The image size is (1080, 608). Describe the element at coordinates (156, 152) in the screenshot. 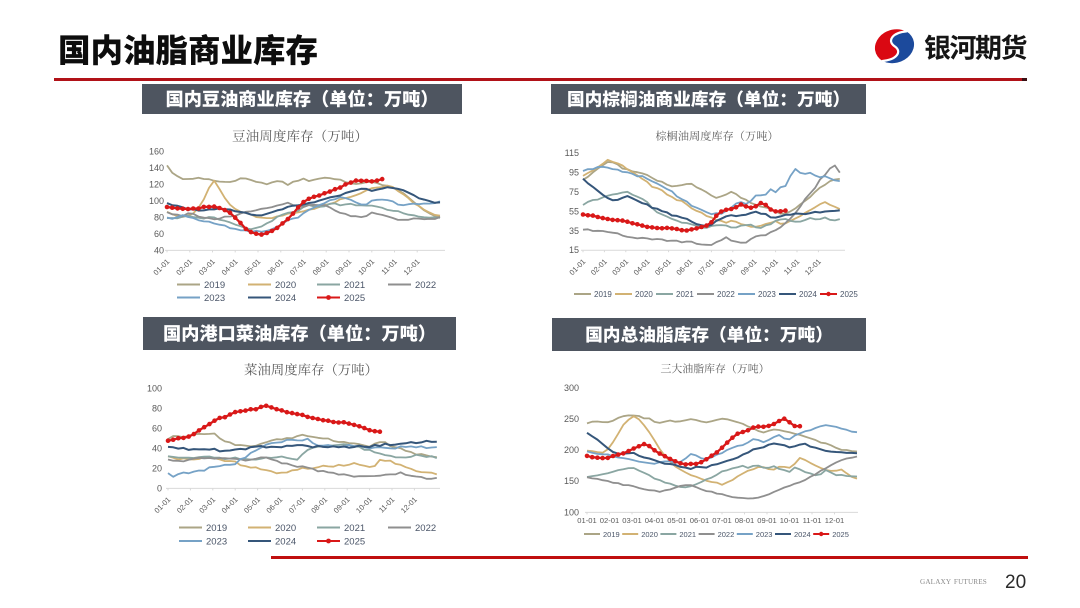

I see `svg-text: 160` at that location.